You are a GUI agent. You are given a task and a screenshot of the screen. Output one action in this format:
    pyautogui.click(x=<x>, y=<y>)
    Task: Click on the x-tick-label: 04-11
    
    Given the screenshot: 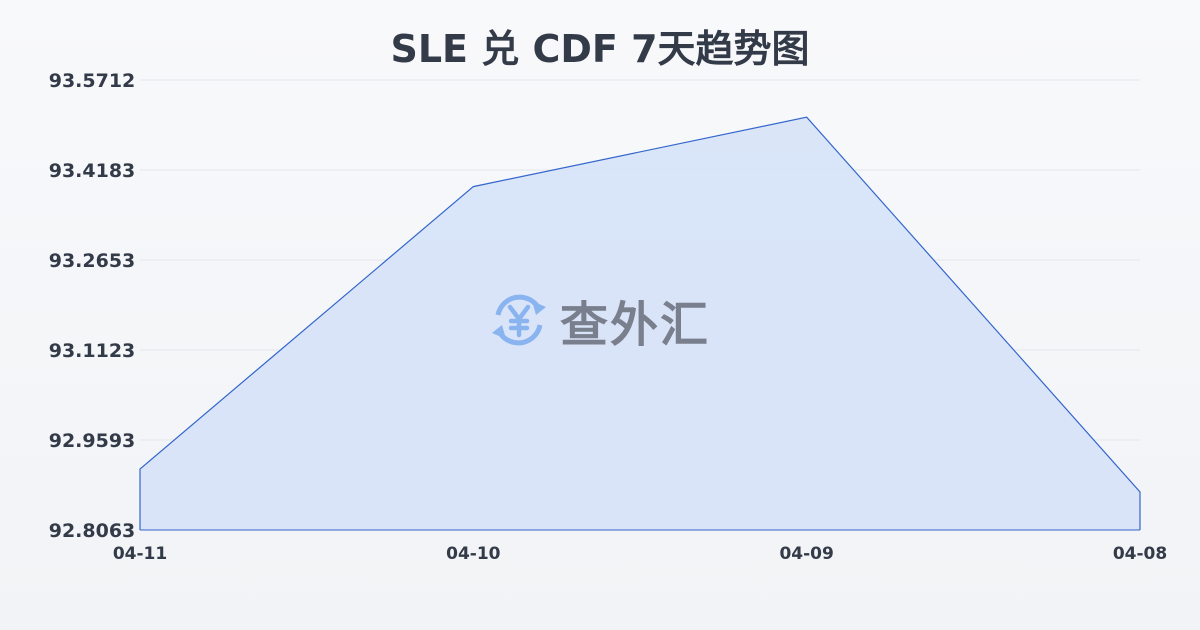 What is the action you would take?
    pyautogui.click(x=140, y=554)
    